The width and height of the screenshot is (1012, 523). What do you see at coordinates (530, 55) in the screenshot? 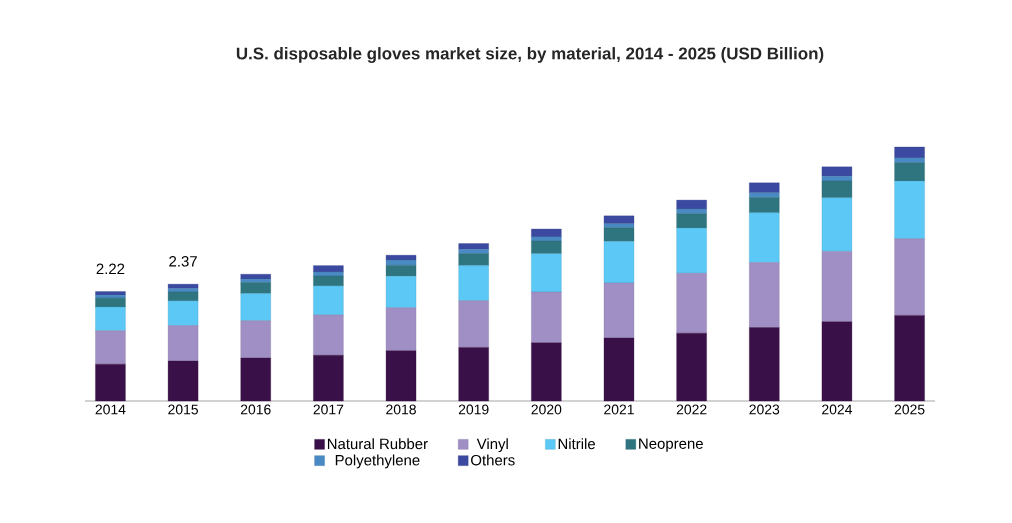
I see `chart-title: U.S. disposable gloves market size, by material, 2014 - 2025 (USD Billion)` at bounding box center [530, 55].